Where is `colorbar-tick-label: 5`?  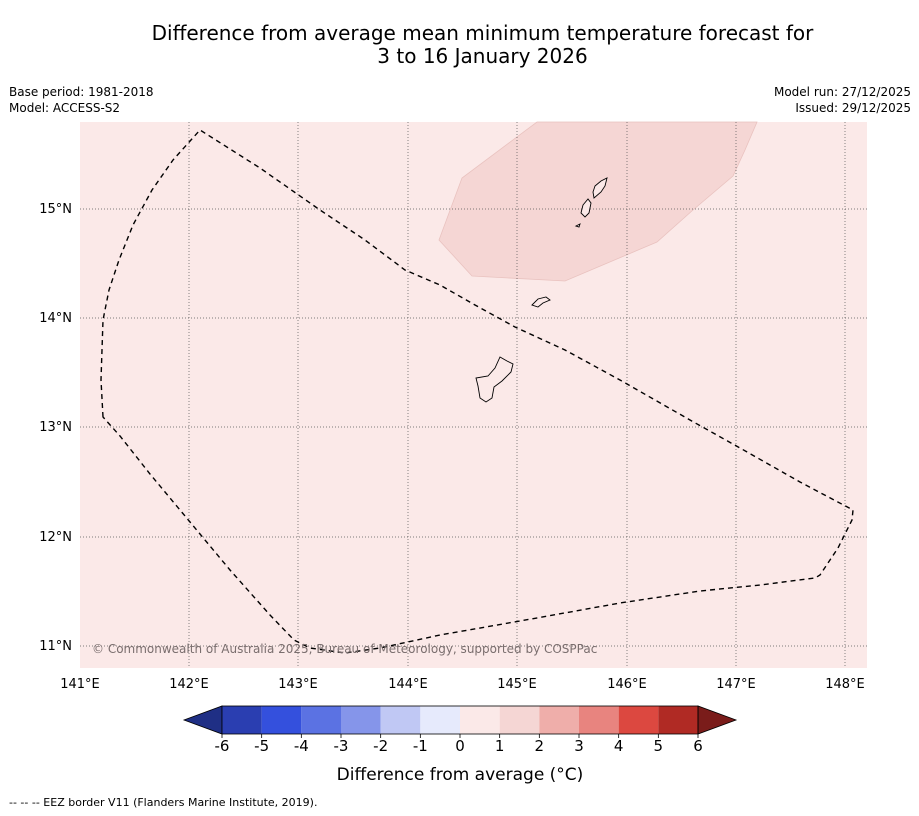 colorbar-tick-label: 5 is located at coordinates (659, 746).